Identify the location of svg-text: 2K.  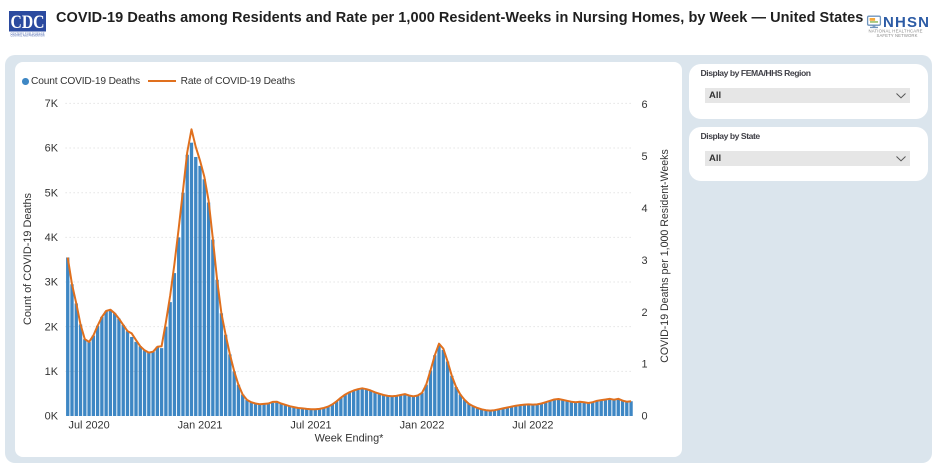
(52, 327).